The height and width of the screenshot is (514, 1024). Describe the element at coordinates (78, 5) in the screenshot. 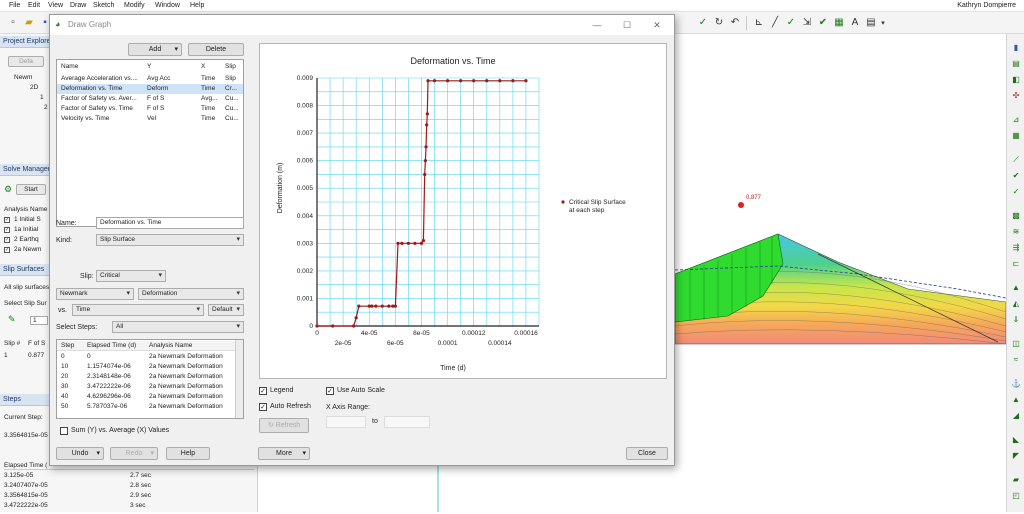

I see `menu-draw: Draw` at that location.